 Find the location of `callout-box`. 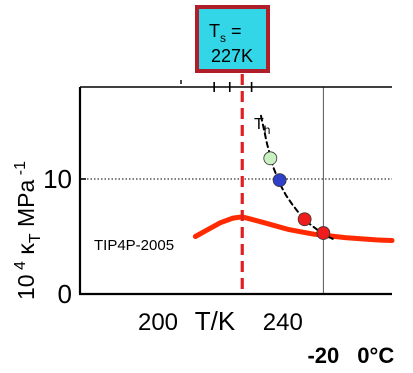

callout-box is located at coordinates (232, 39).